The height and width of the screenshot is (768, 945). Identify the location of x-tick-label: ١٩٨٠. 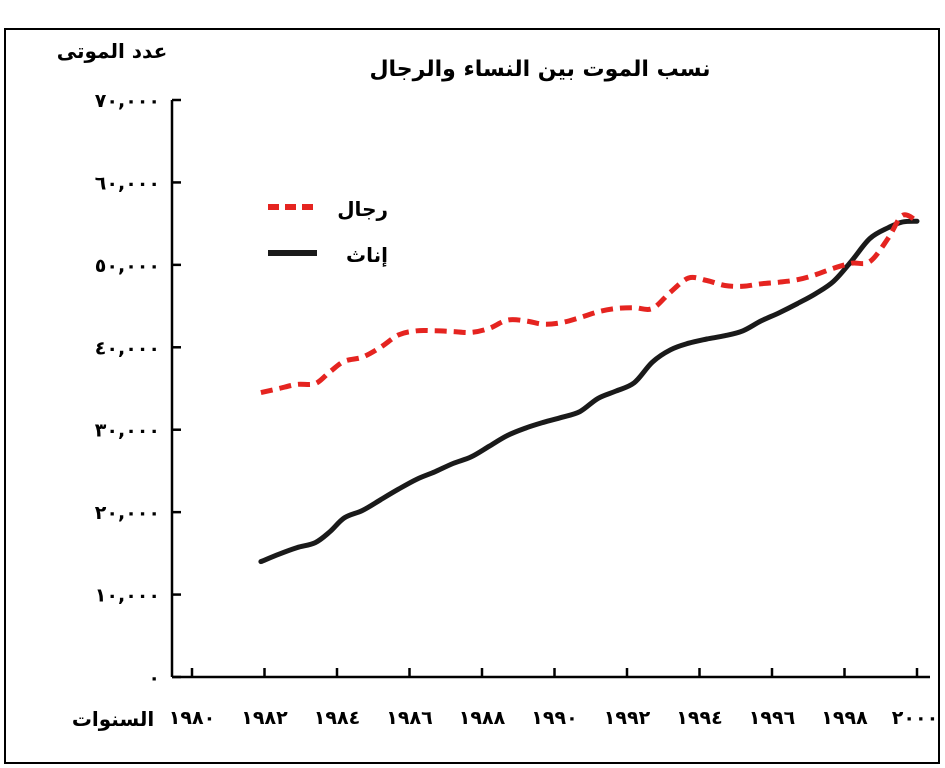
(192, 718).